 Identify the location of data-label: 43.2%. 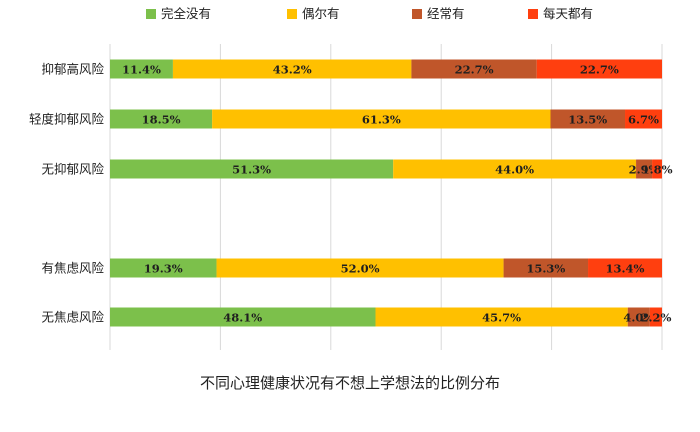
(292, 70).